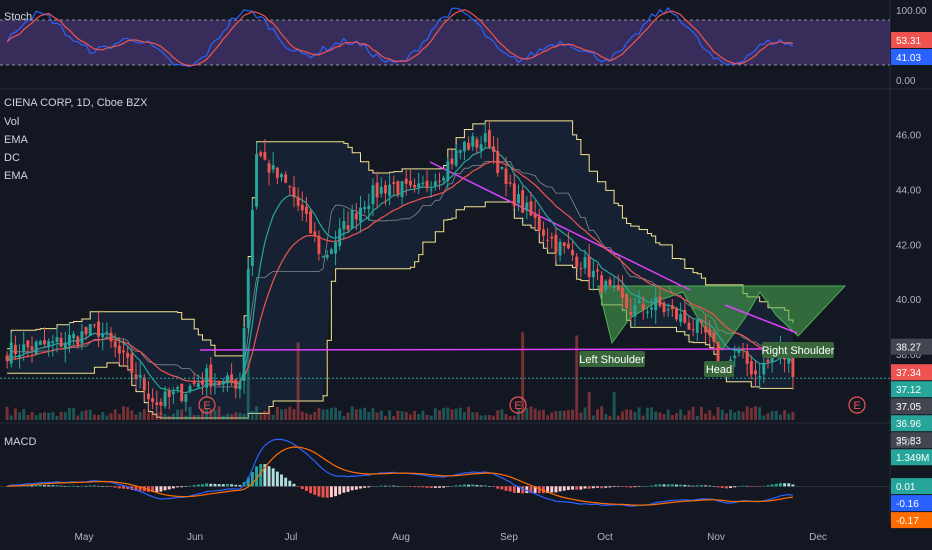 The image size is (932, 550). I want to click on symbol-label: CIENA CORP, 1D, Cboe BZX, so click(76, 103).